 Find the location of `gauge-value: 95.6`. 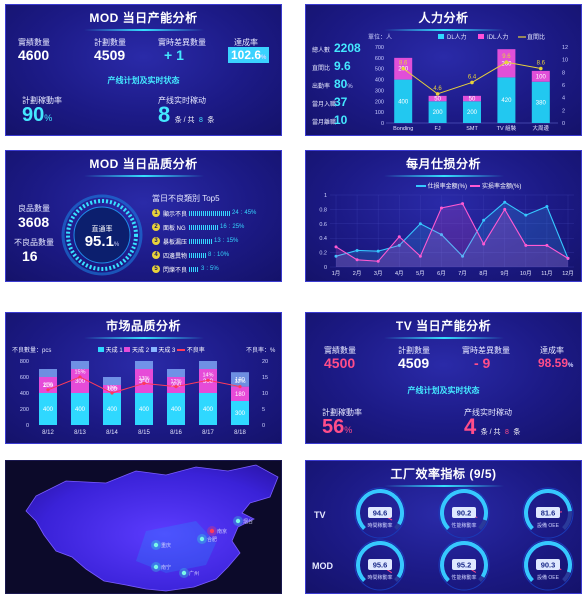

gauge-value: 95.6 is located at coordinates (380, 565).